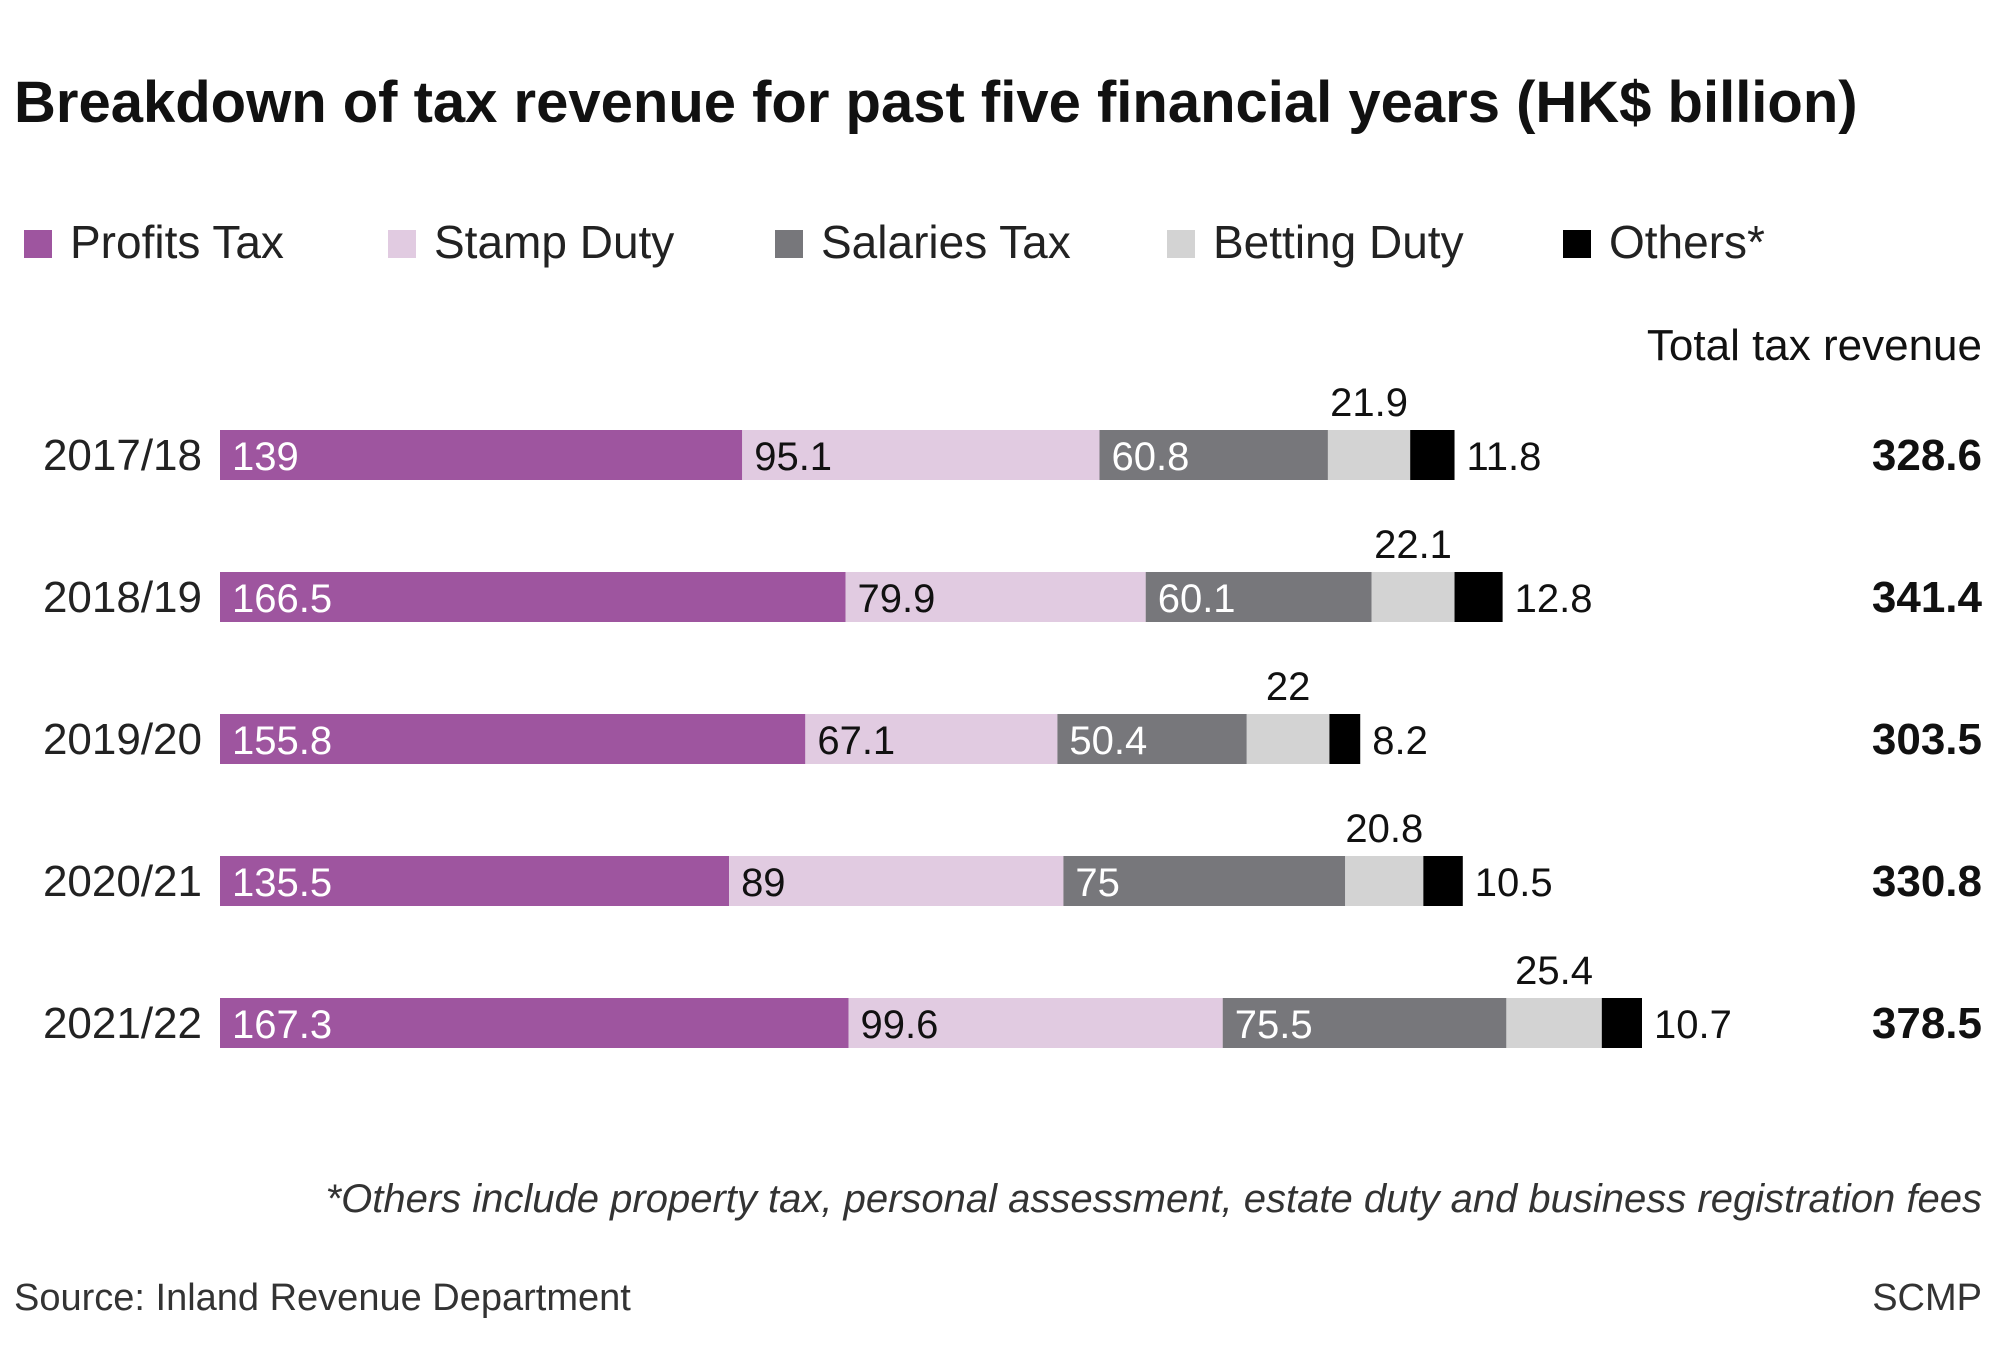  Describe the element at coordinates (122, 1023) in the screenshot. I see `category-label: 2021/22` at that location.